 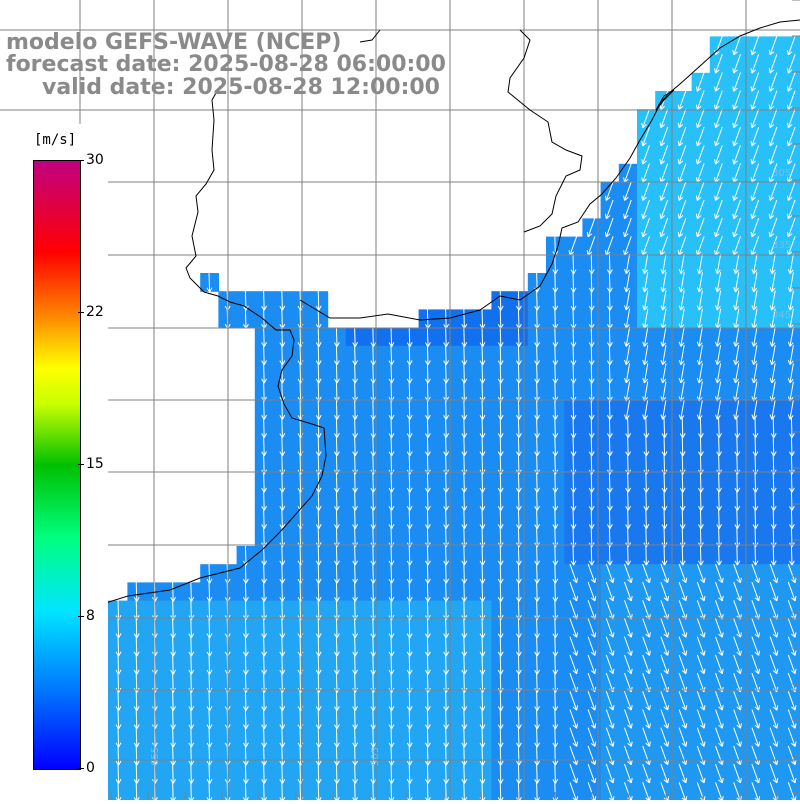 I want to click on colorbar-panel: [m/s] 30 22 15 8 0, so click(x=54, y=462).